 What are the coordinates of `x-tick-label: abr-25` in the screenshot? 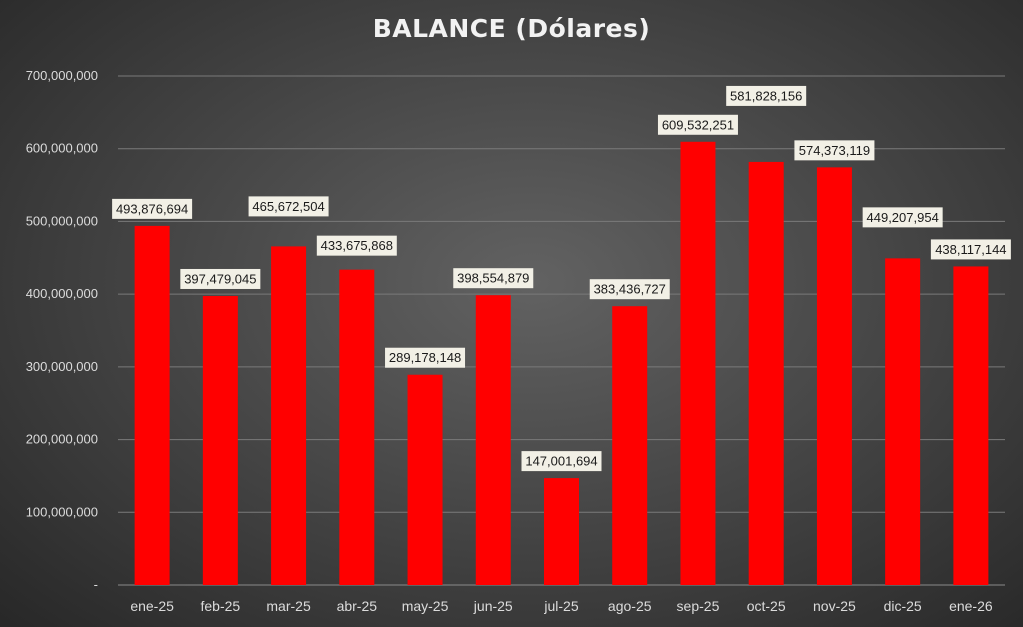 It's located at (357, 606).